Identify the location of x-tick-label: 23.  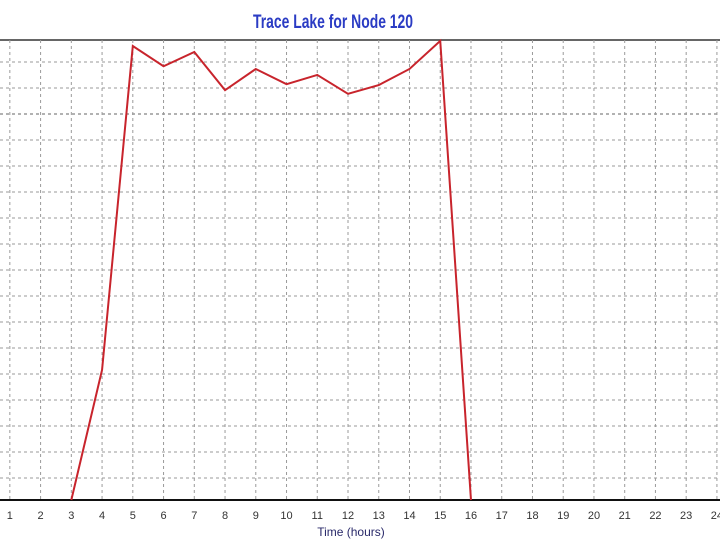
(686, 516).